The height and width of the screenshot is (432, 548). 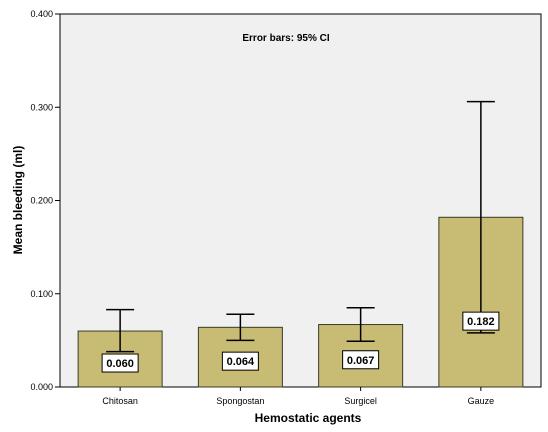 I want to click on value-label-text: 0.067, so click(x=361, y=361).